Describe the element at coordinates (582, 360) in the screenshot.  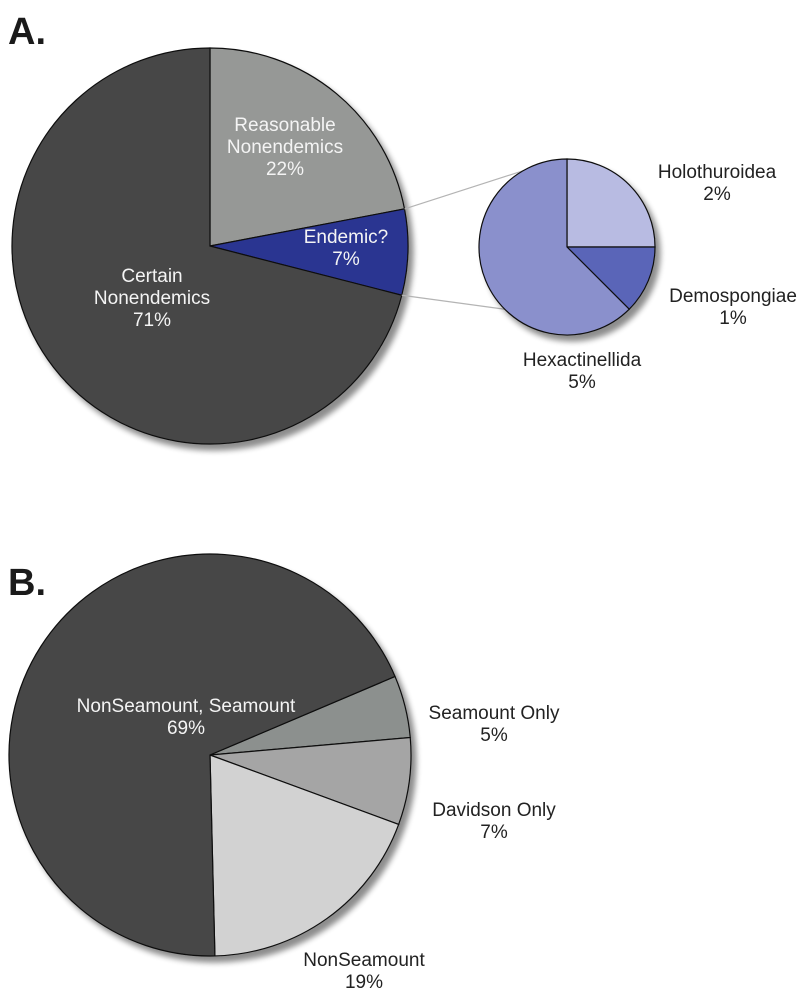
I see `label-line: Hexactinellida` at that location.